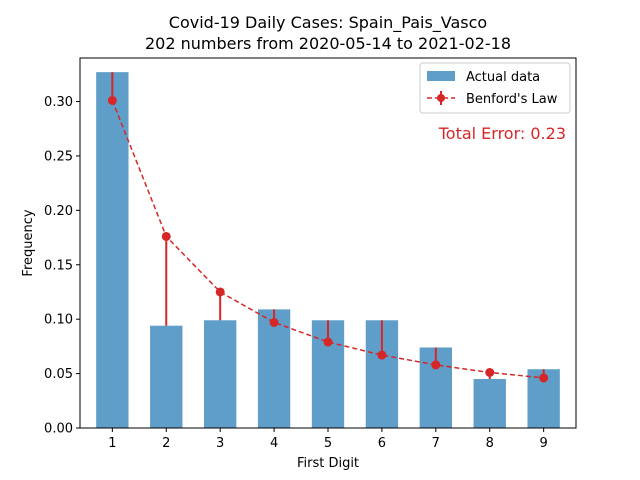 This screenshot has height=480, width=640. I want to click on y-tick-label: 0.10, so click(58, 320).